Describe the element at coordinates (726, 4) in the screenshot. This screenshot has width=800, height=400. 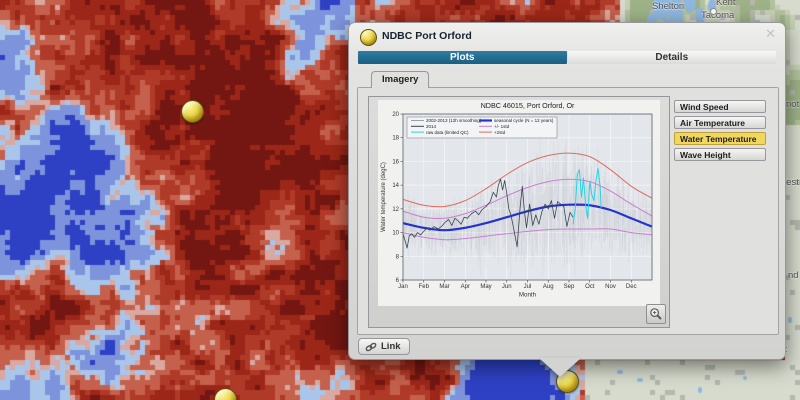
I see `map-label-kent: Kent` at that location.